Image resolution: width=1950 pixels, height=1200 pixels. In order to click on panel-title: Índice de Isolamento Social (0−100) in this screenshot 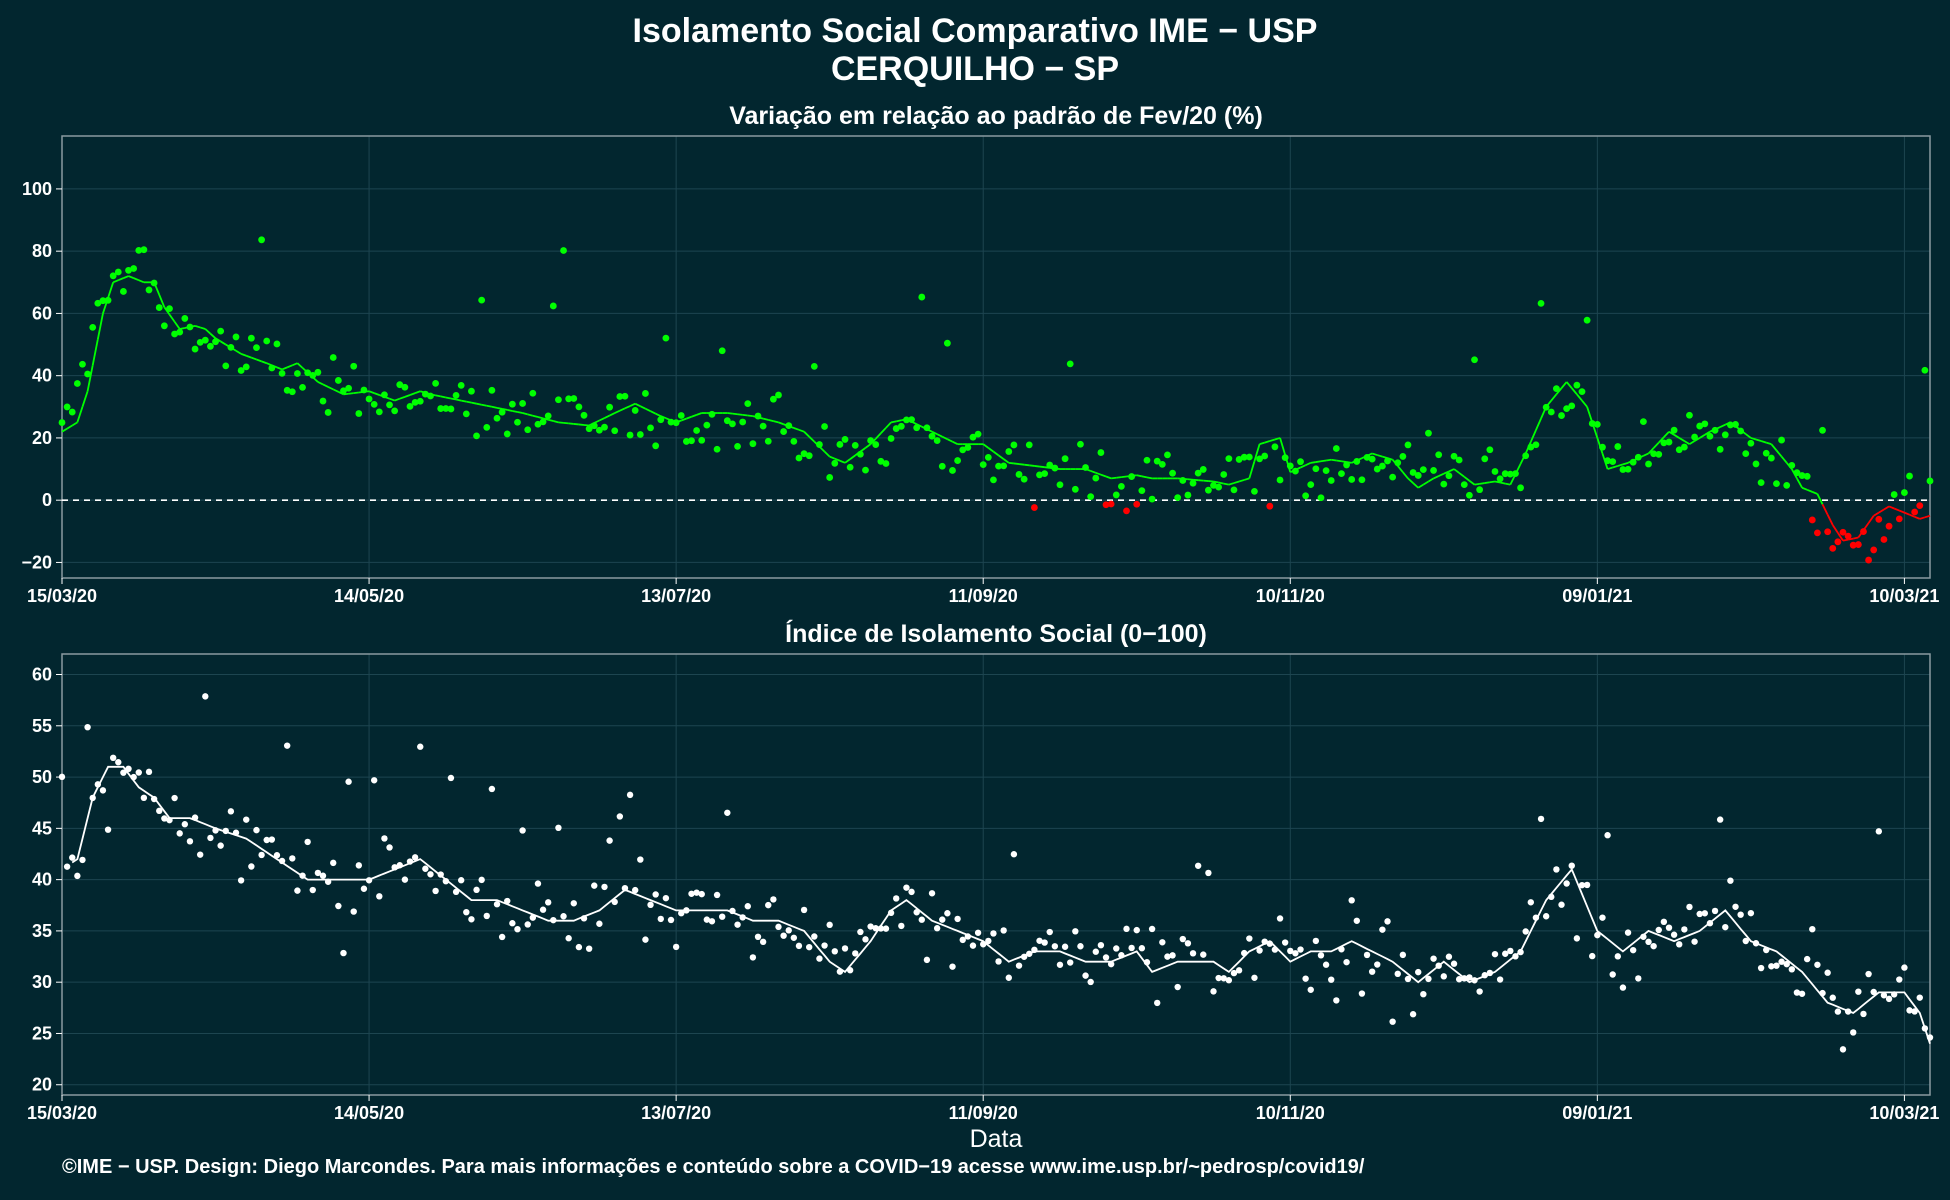, I will do `click(996, 633)`.